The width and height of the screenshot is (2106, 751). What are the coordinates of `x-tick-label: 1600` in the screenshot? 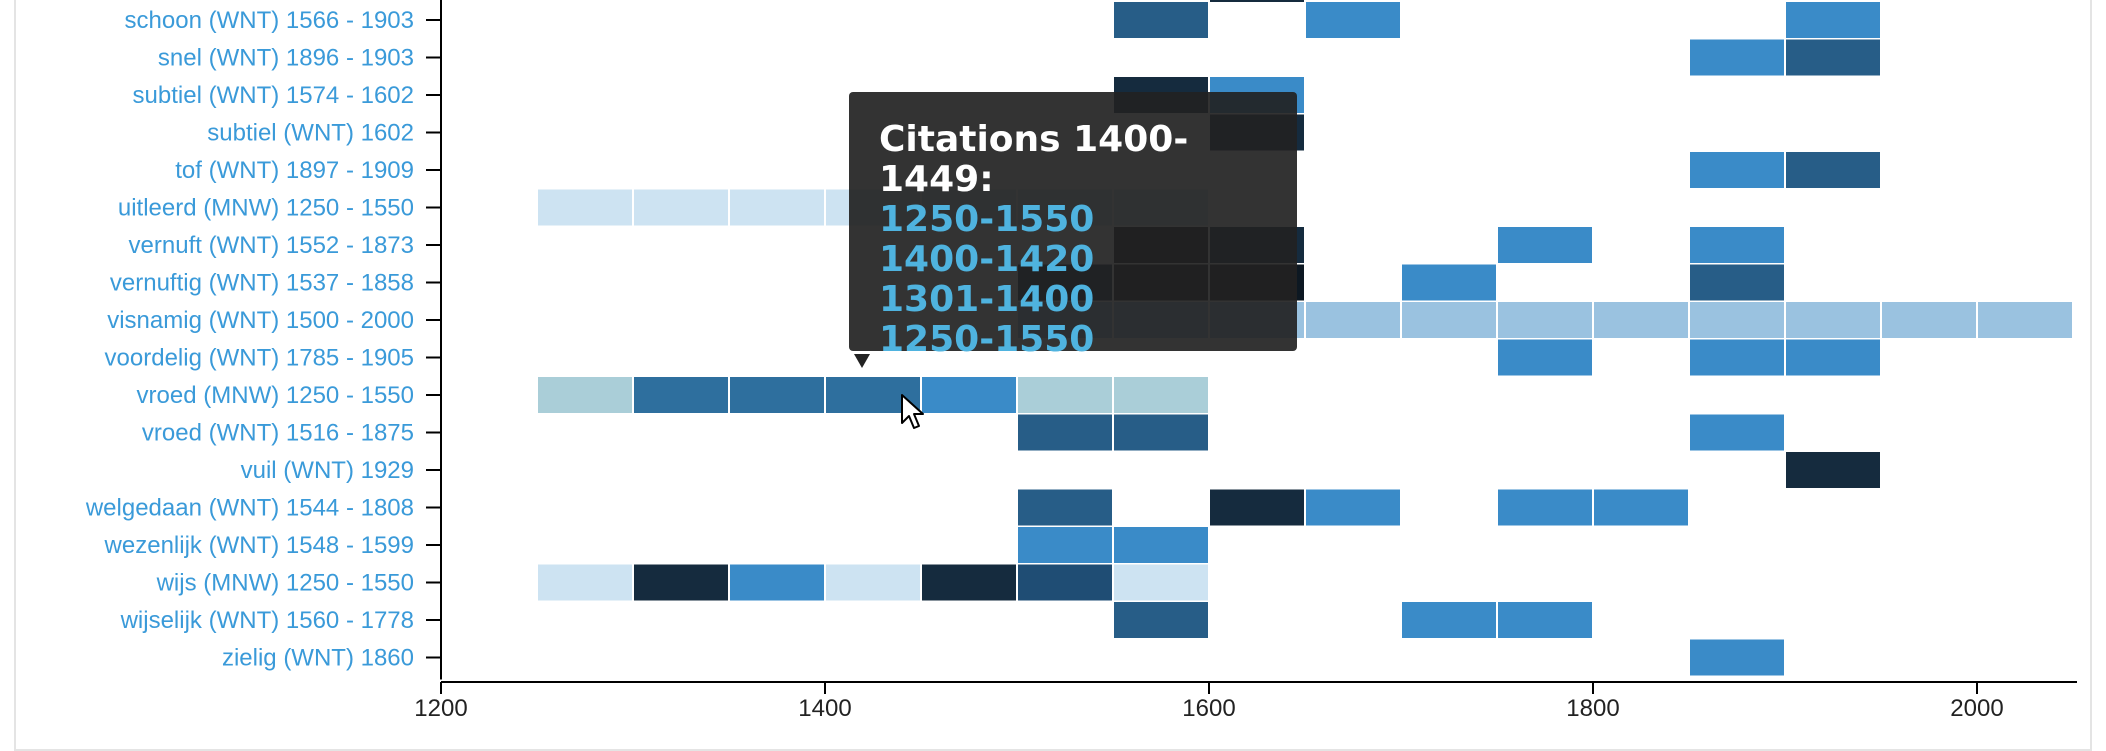 It's located at (1208, 708).